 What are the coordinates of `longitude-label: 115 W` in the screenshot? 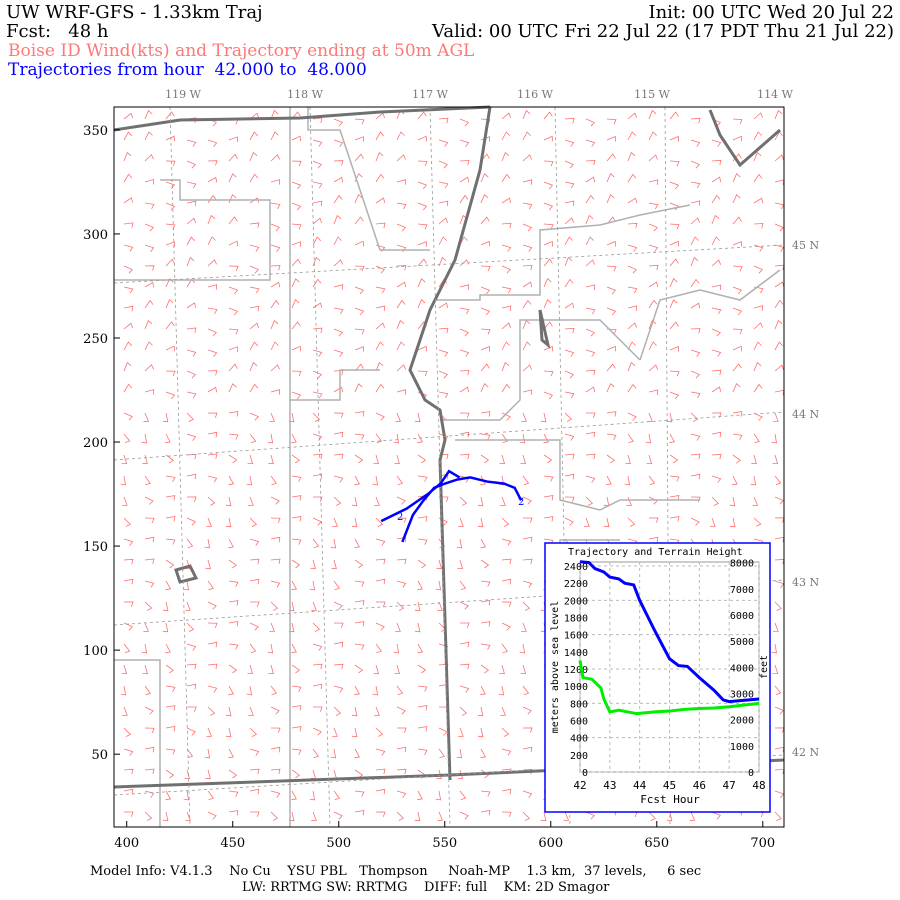 It's located at (652, 94).